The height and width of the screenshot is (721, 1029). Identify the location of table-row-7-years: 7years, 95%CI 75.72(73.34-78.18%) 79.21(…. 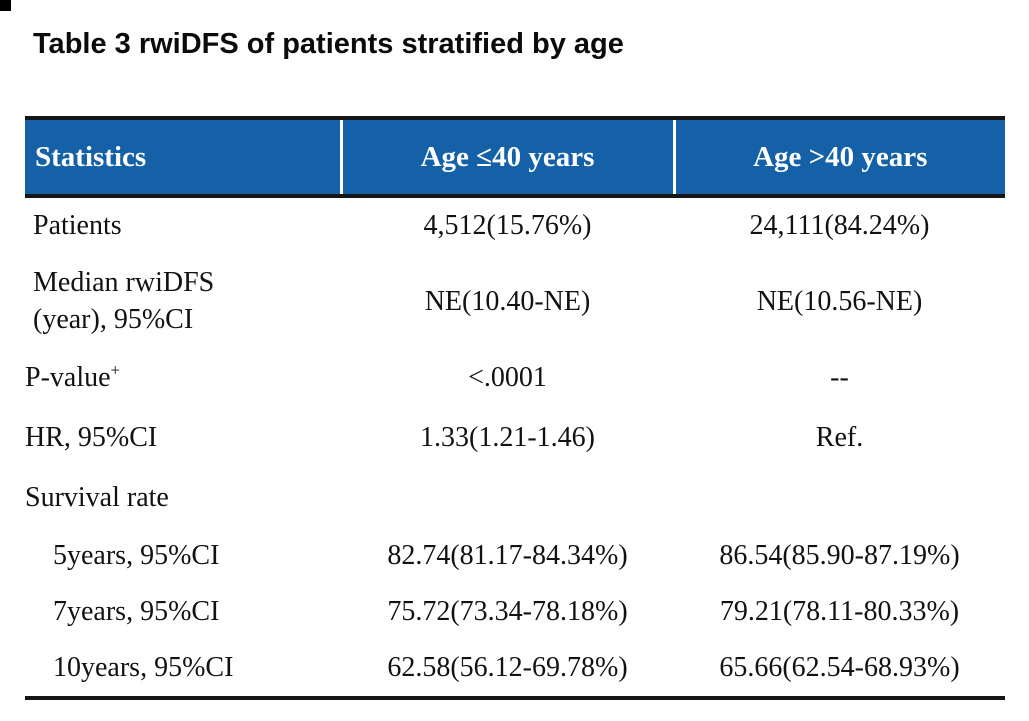
(515, 612).